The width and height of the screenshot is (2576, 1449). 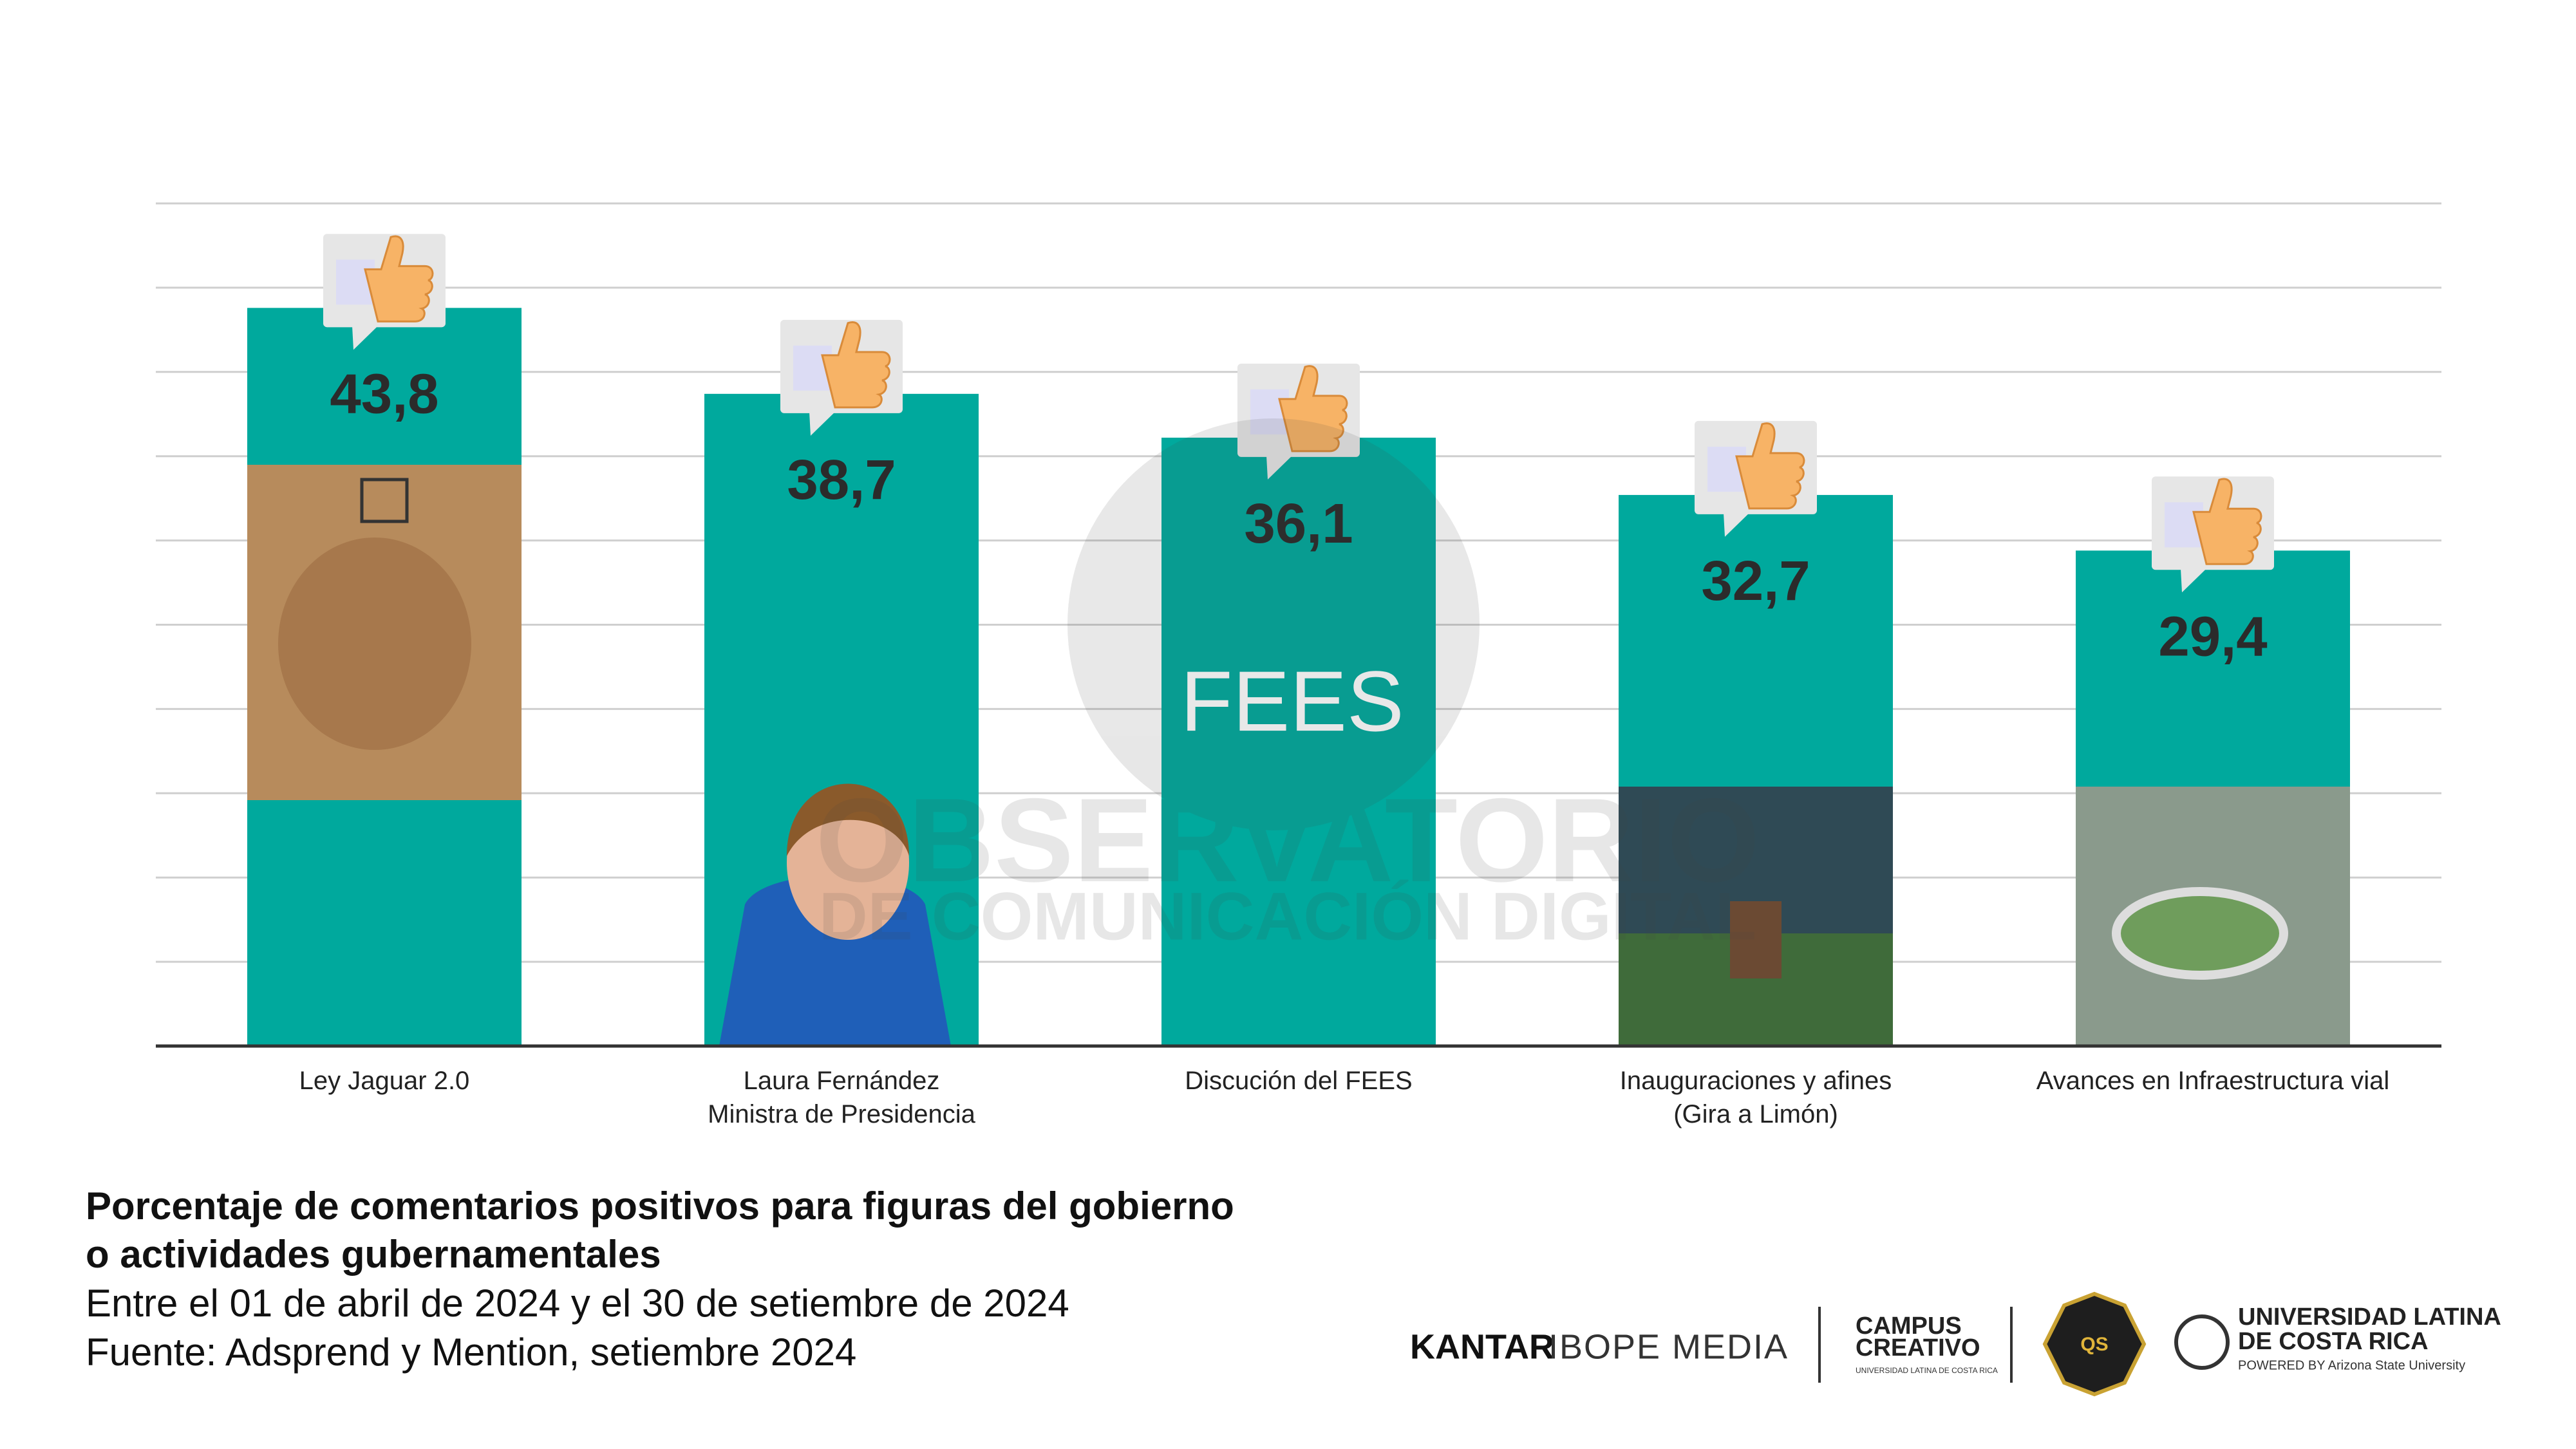 I want to click on watermark-logo, so click(x=1273, y=624).